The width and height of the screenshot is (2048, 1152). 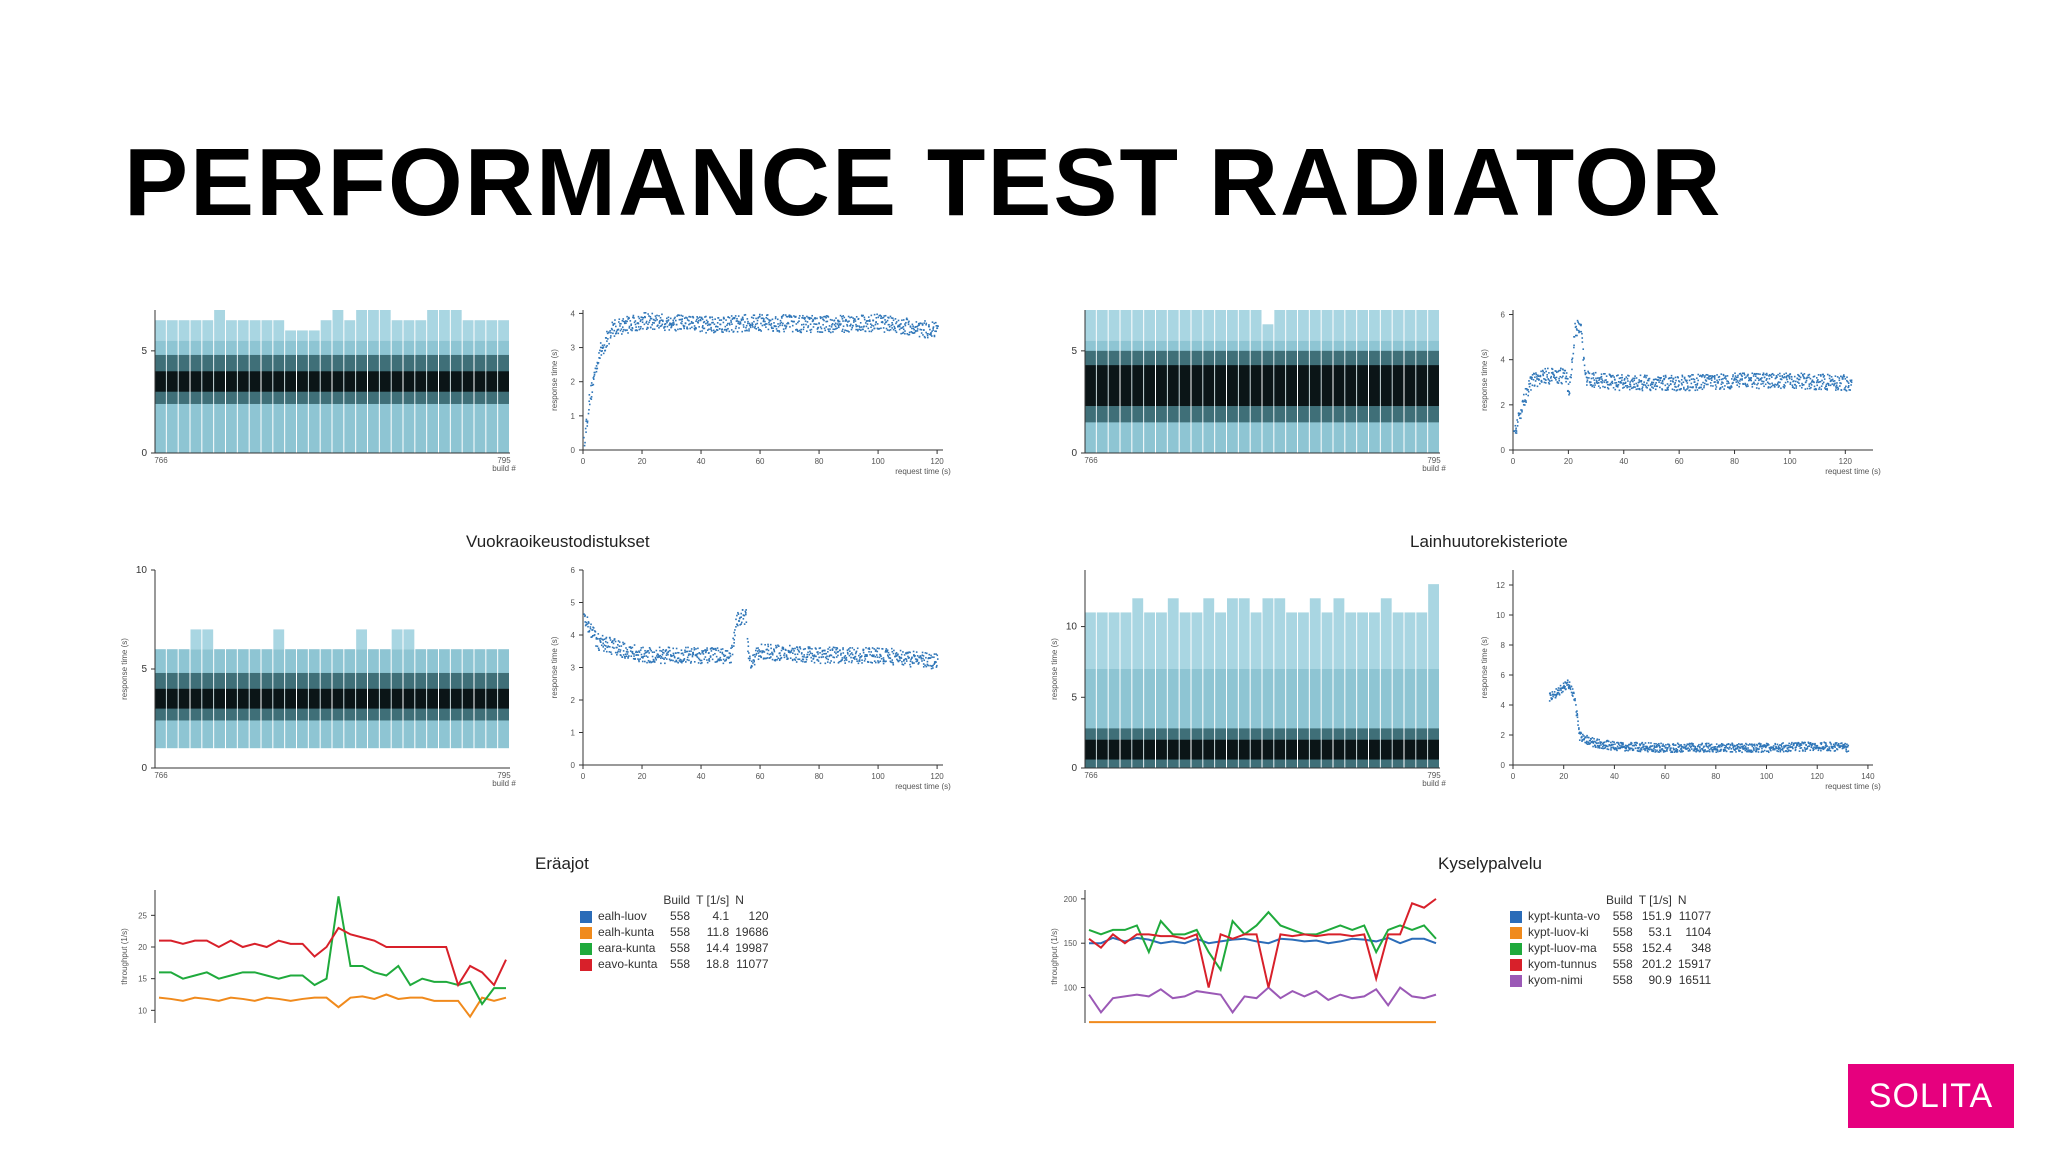 What do you see at coordinates (333, 957) in the screenshot?
I see `series-line-eavo-kunta` at bounding box center [333, 957].